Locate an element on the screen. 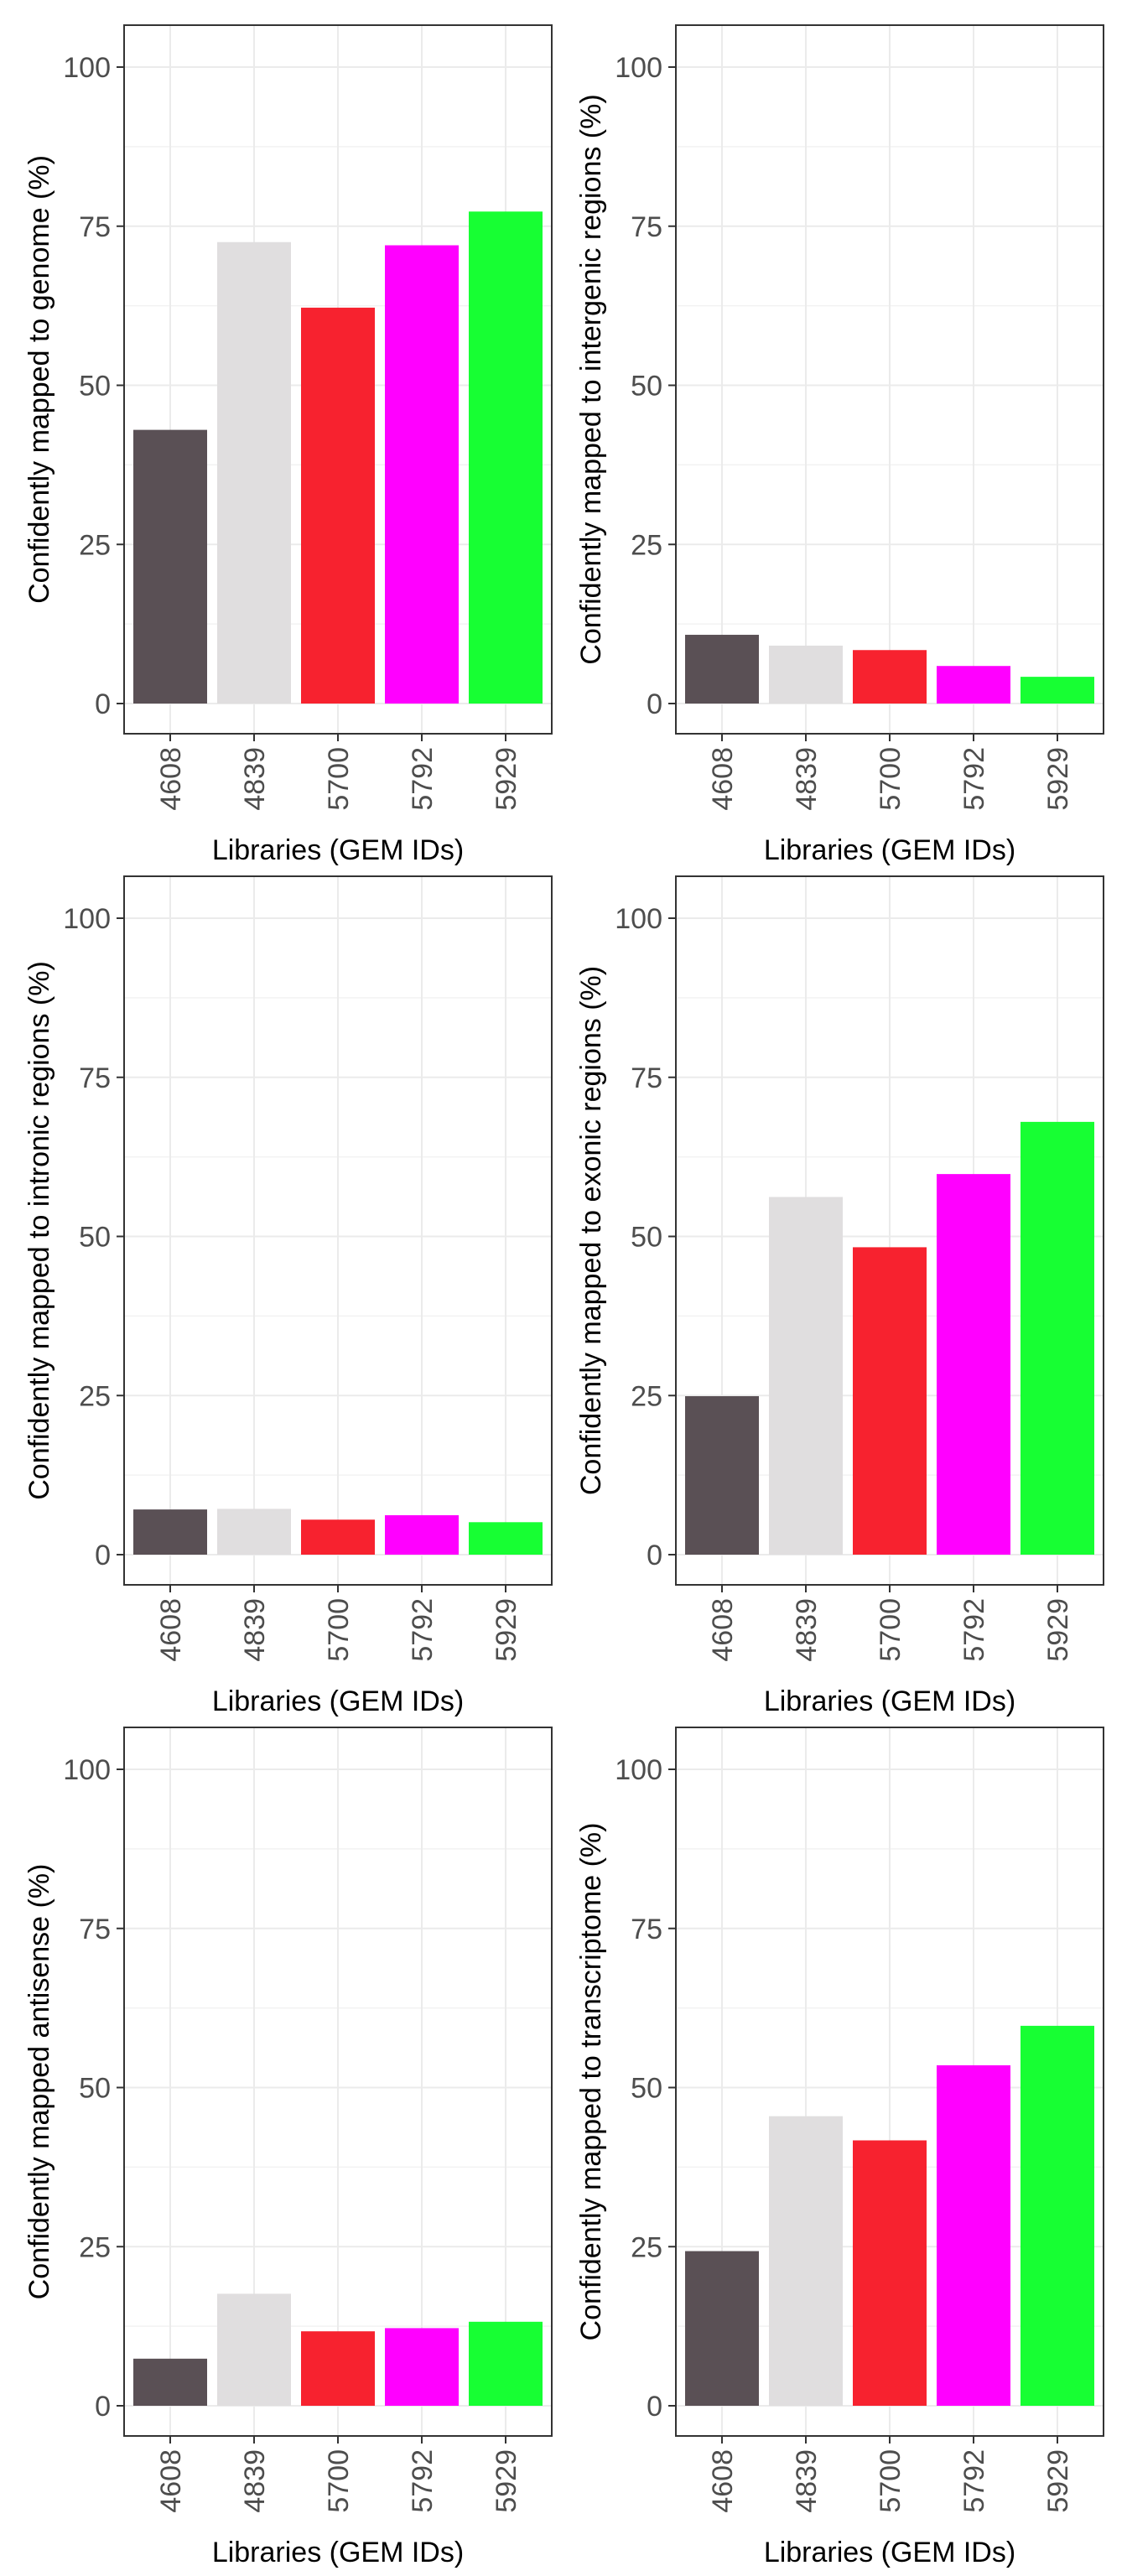 The height and width of the screenshot is (2576, 1127). y-axis-title: Confidently mapped to genome (%) is located at coordinates (39, 379).